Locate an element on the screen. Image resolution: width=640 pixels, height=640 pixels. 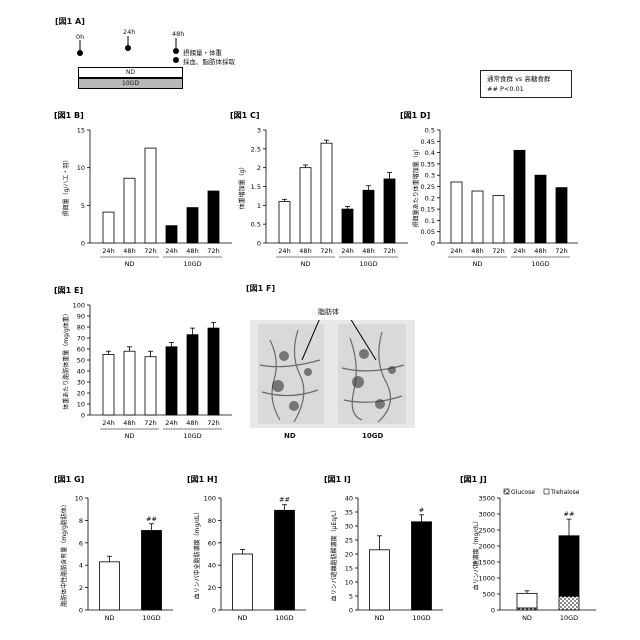
y-tick-label: 15 is located at coordinates (349, 569).